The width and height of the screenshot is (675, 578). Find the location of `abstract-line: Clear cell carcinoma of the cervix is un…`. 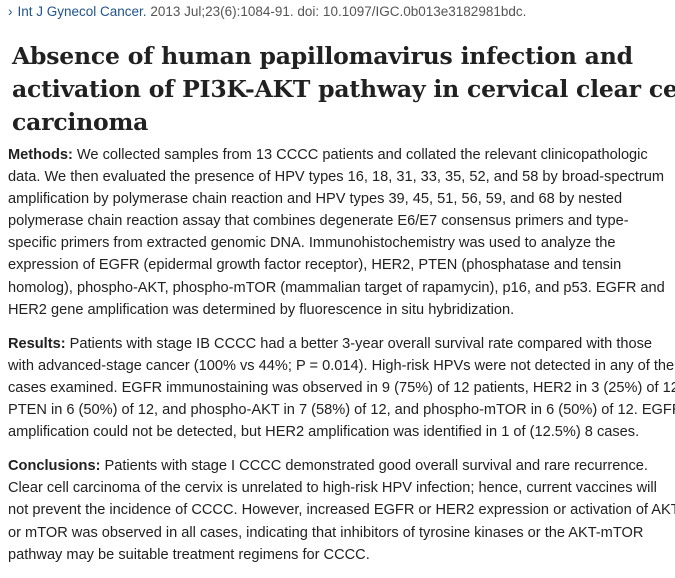

abstract-line: Clear cell carcinoma of the cervix is un… is located at coordinates (341, 488).